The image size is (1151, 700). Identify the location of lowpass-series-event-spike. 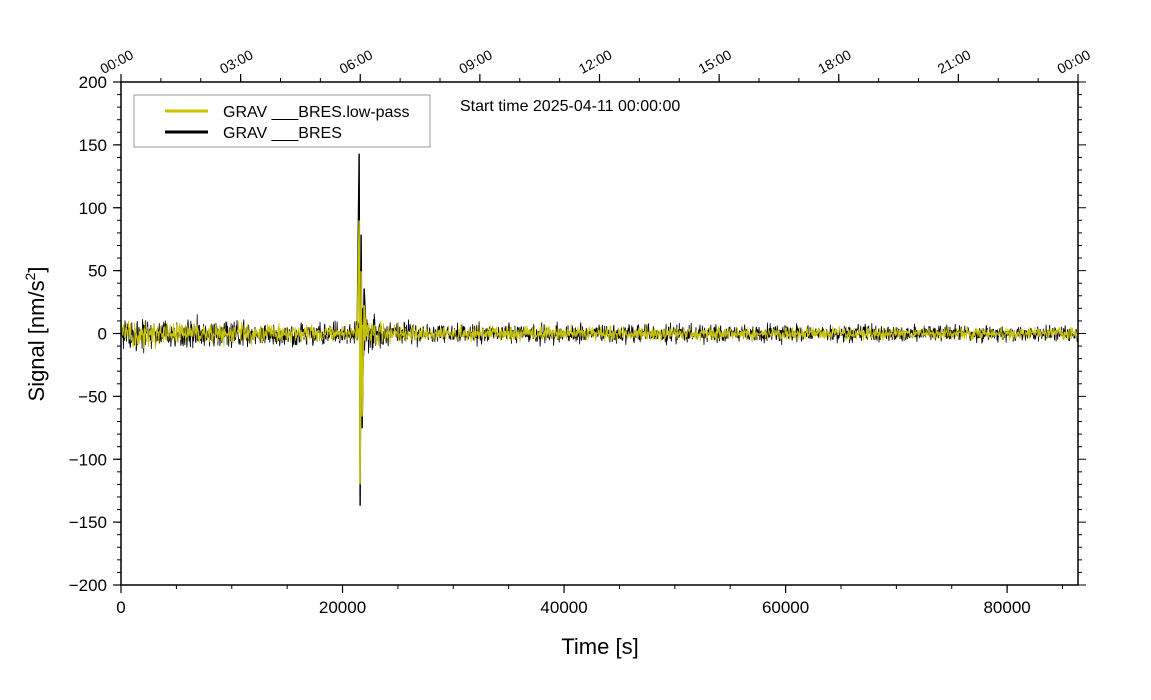
(361, 352).